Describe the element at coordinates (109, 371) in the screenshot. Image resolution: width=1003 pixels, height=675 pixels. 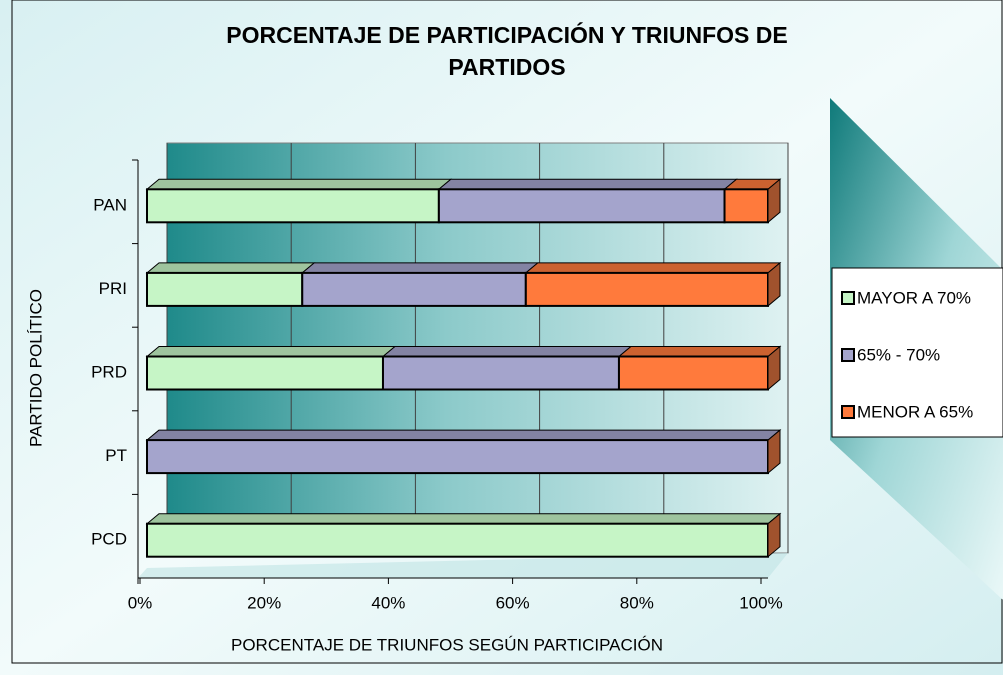
I see `y-tick-label: PRD` at that location.